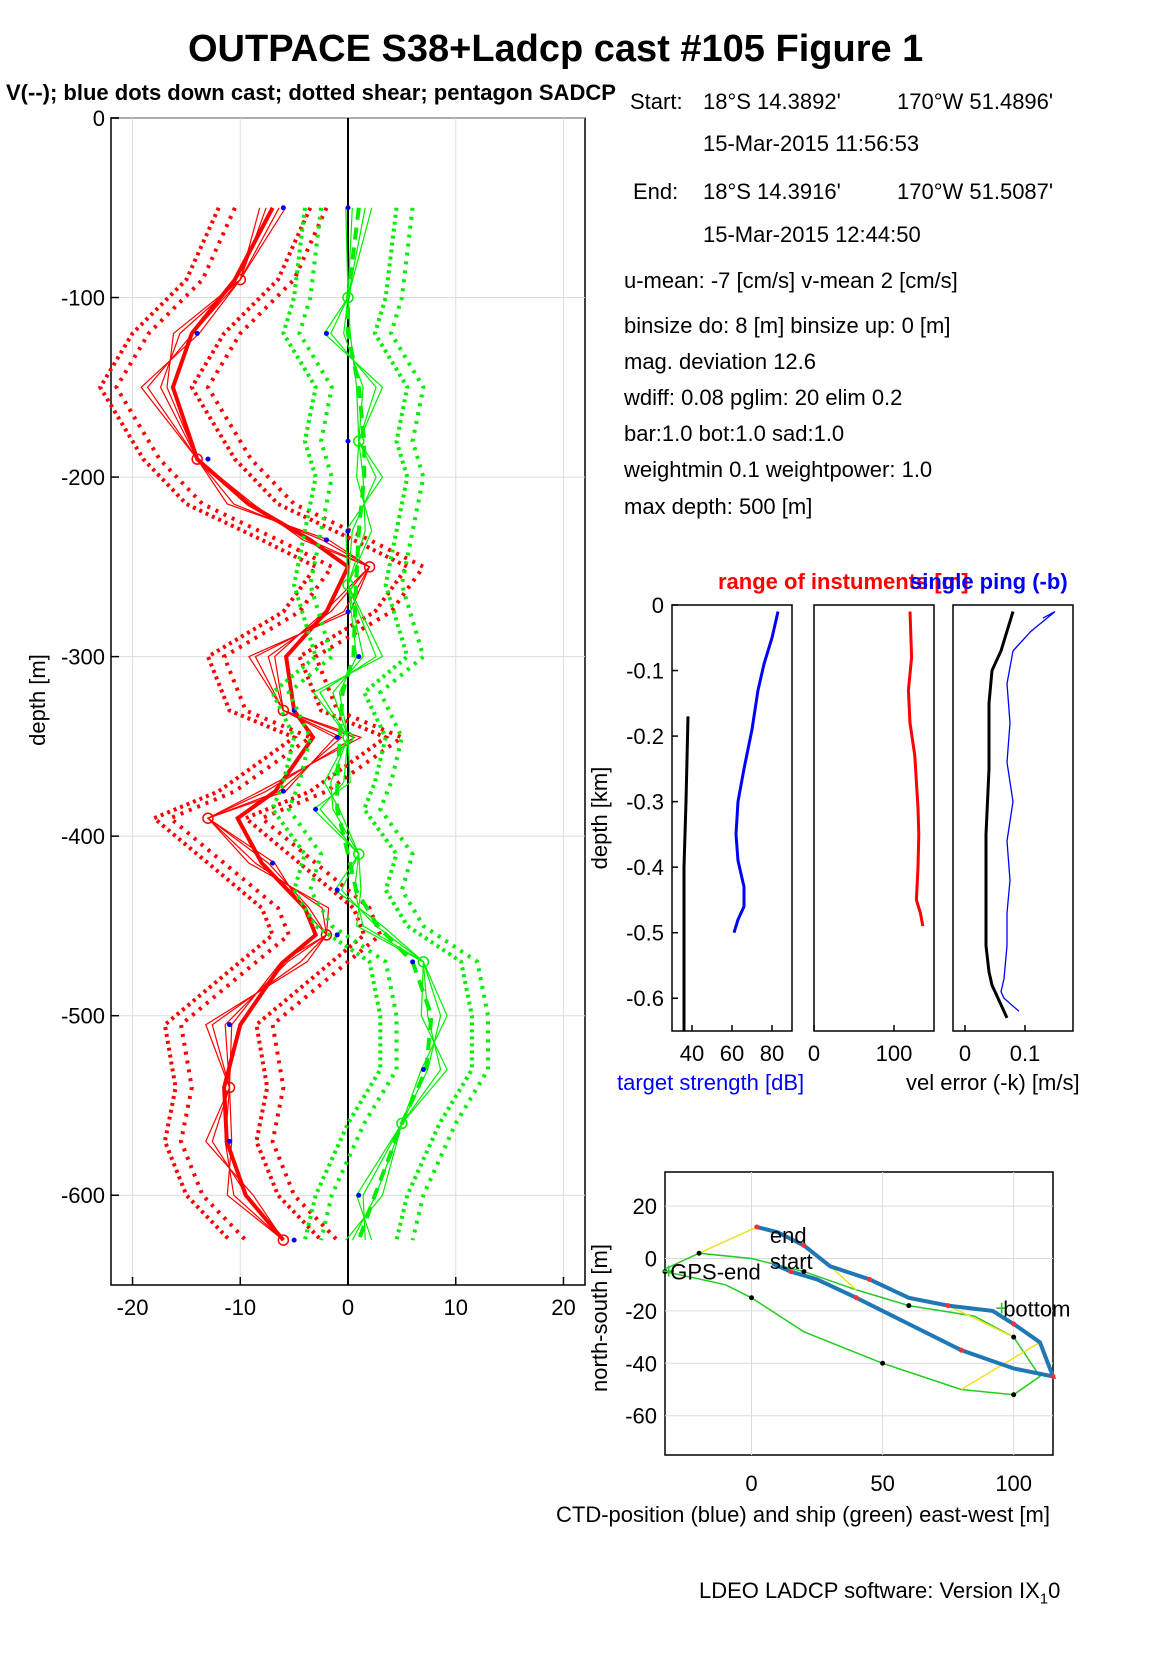  Describe the element at coordinates (993, 1082) in the screenshot. I see `vel-error-axis-label: vel error (-k) [m/s]` at that location.